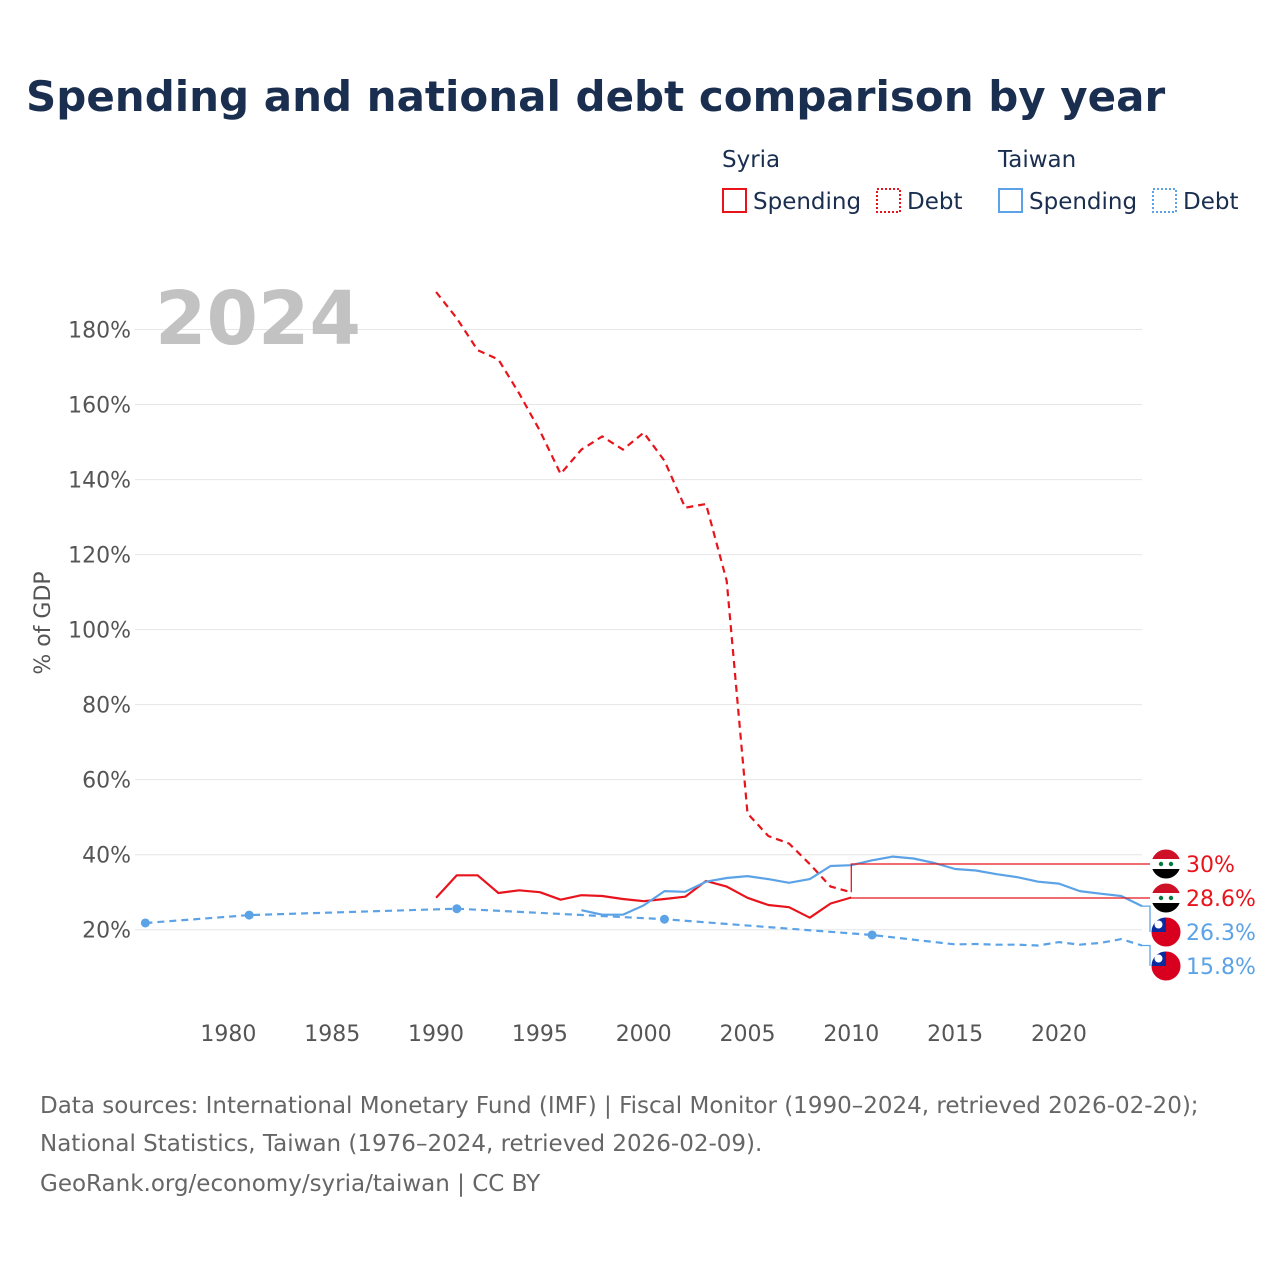  I want to click on y-tick-label: 100%, so click(99, 631).